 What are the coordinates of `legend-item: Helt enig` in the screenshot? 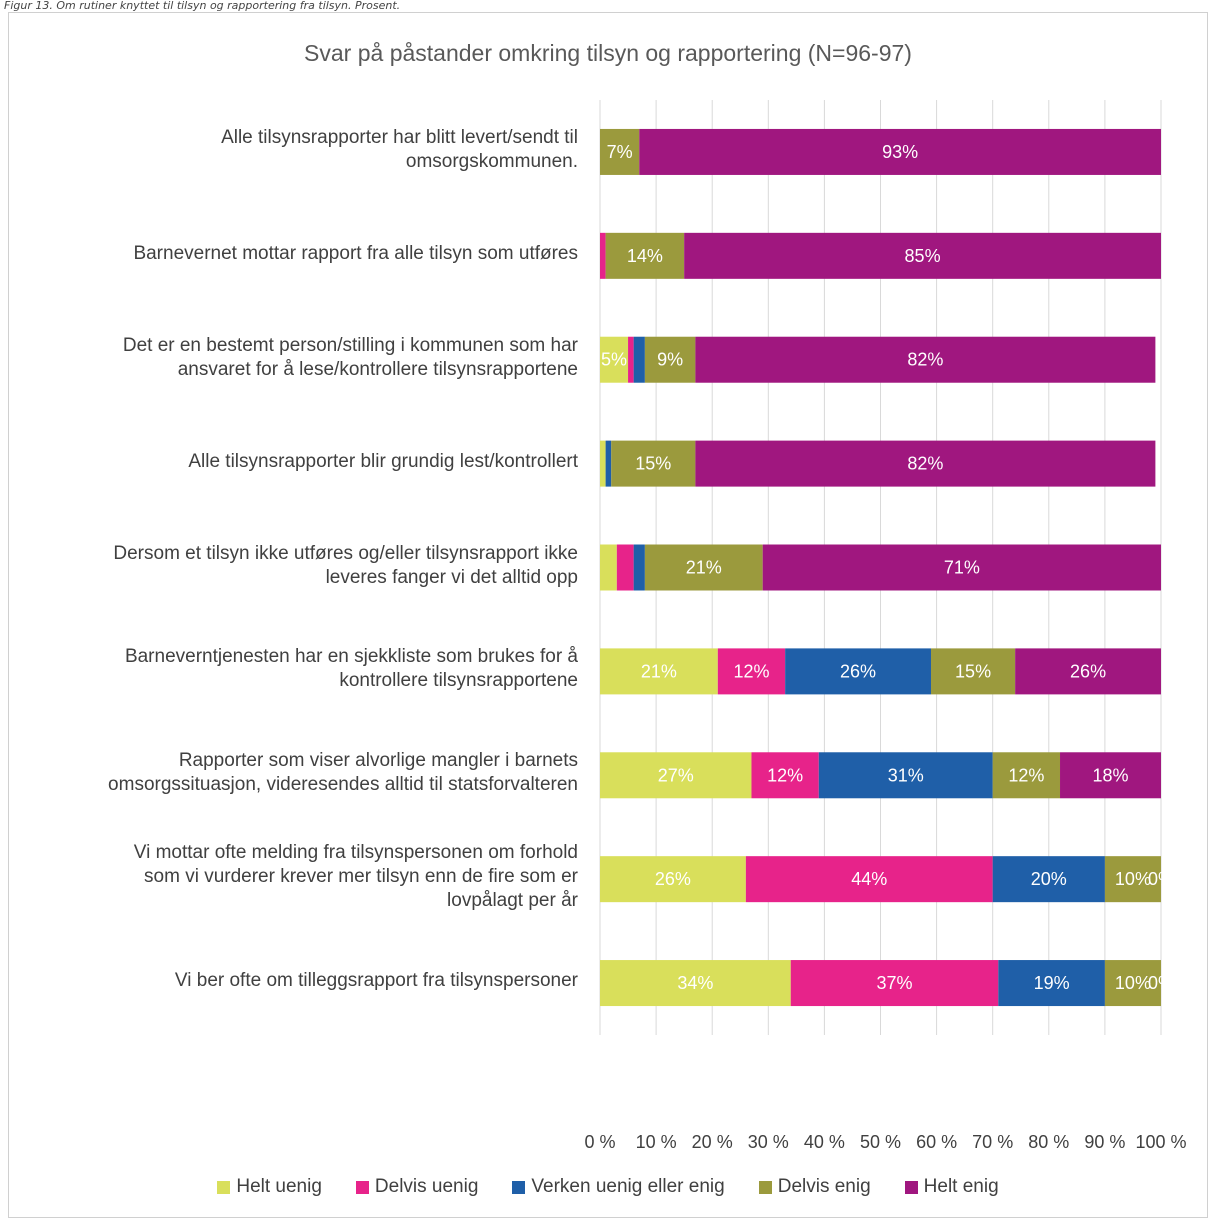 It's located at (951, 1187).